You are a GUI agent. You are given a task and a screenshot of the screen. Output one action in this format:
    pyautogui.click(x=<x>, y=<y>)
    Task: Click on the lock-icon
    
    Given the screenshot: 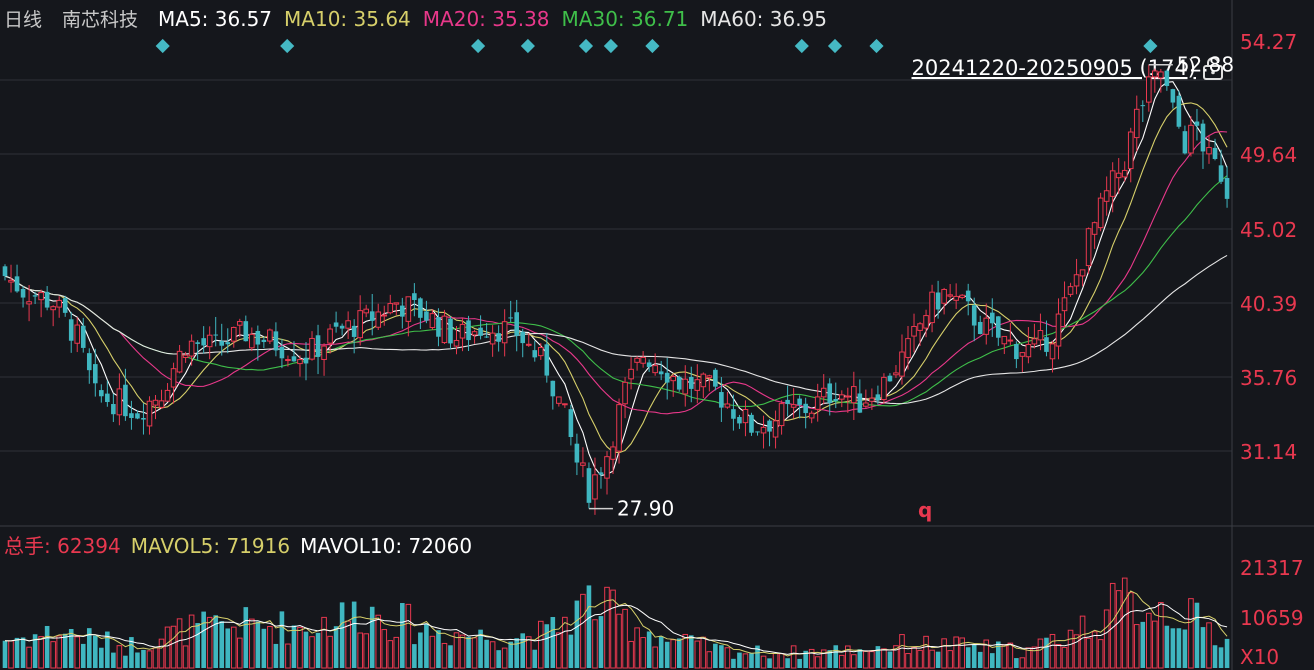 What is the action you would take?
    pyautogui.click(x=1213, y=68)
    